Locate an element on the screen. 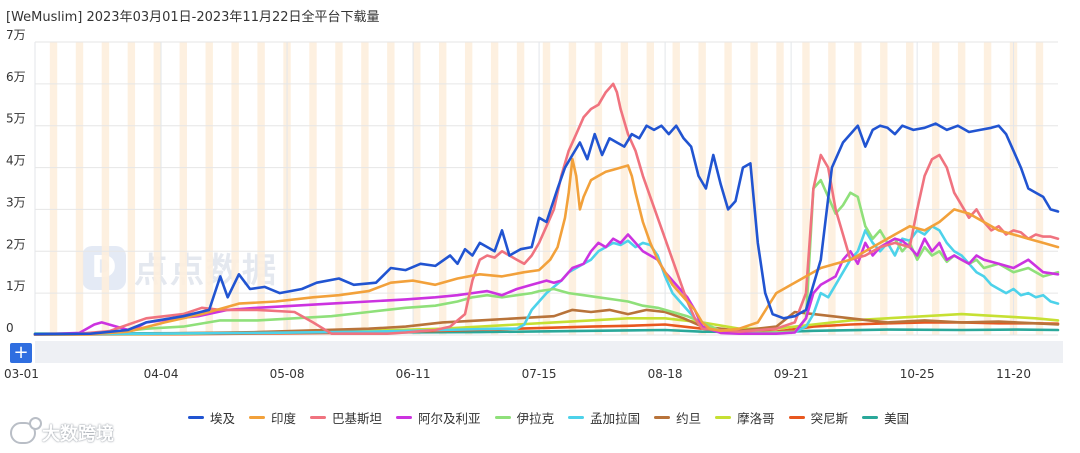 The height and width of the screenshot is (453, 1080). legend-item: 印度 is located at coordinates (272, 417).